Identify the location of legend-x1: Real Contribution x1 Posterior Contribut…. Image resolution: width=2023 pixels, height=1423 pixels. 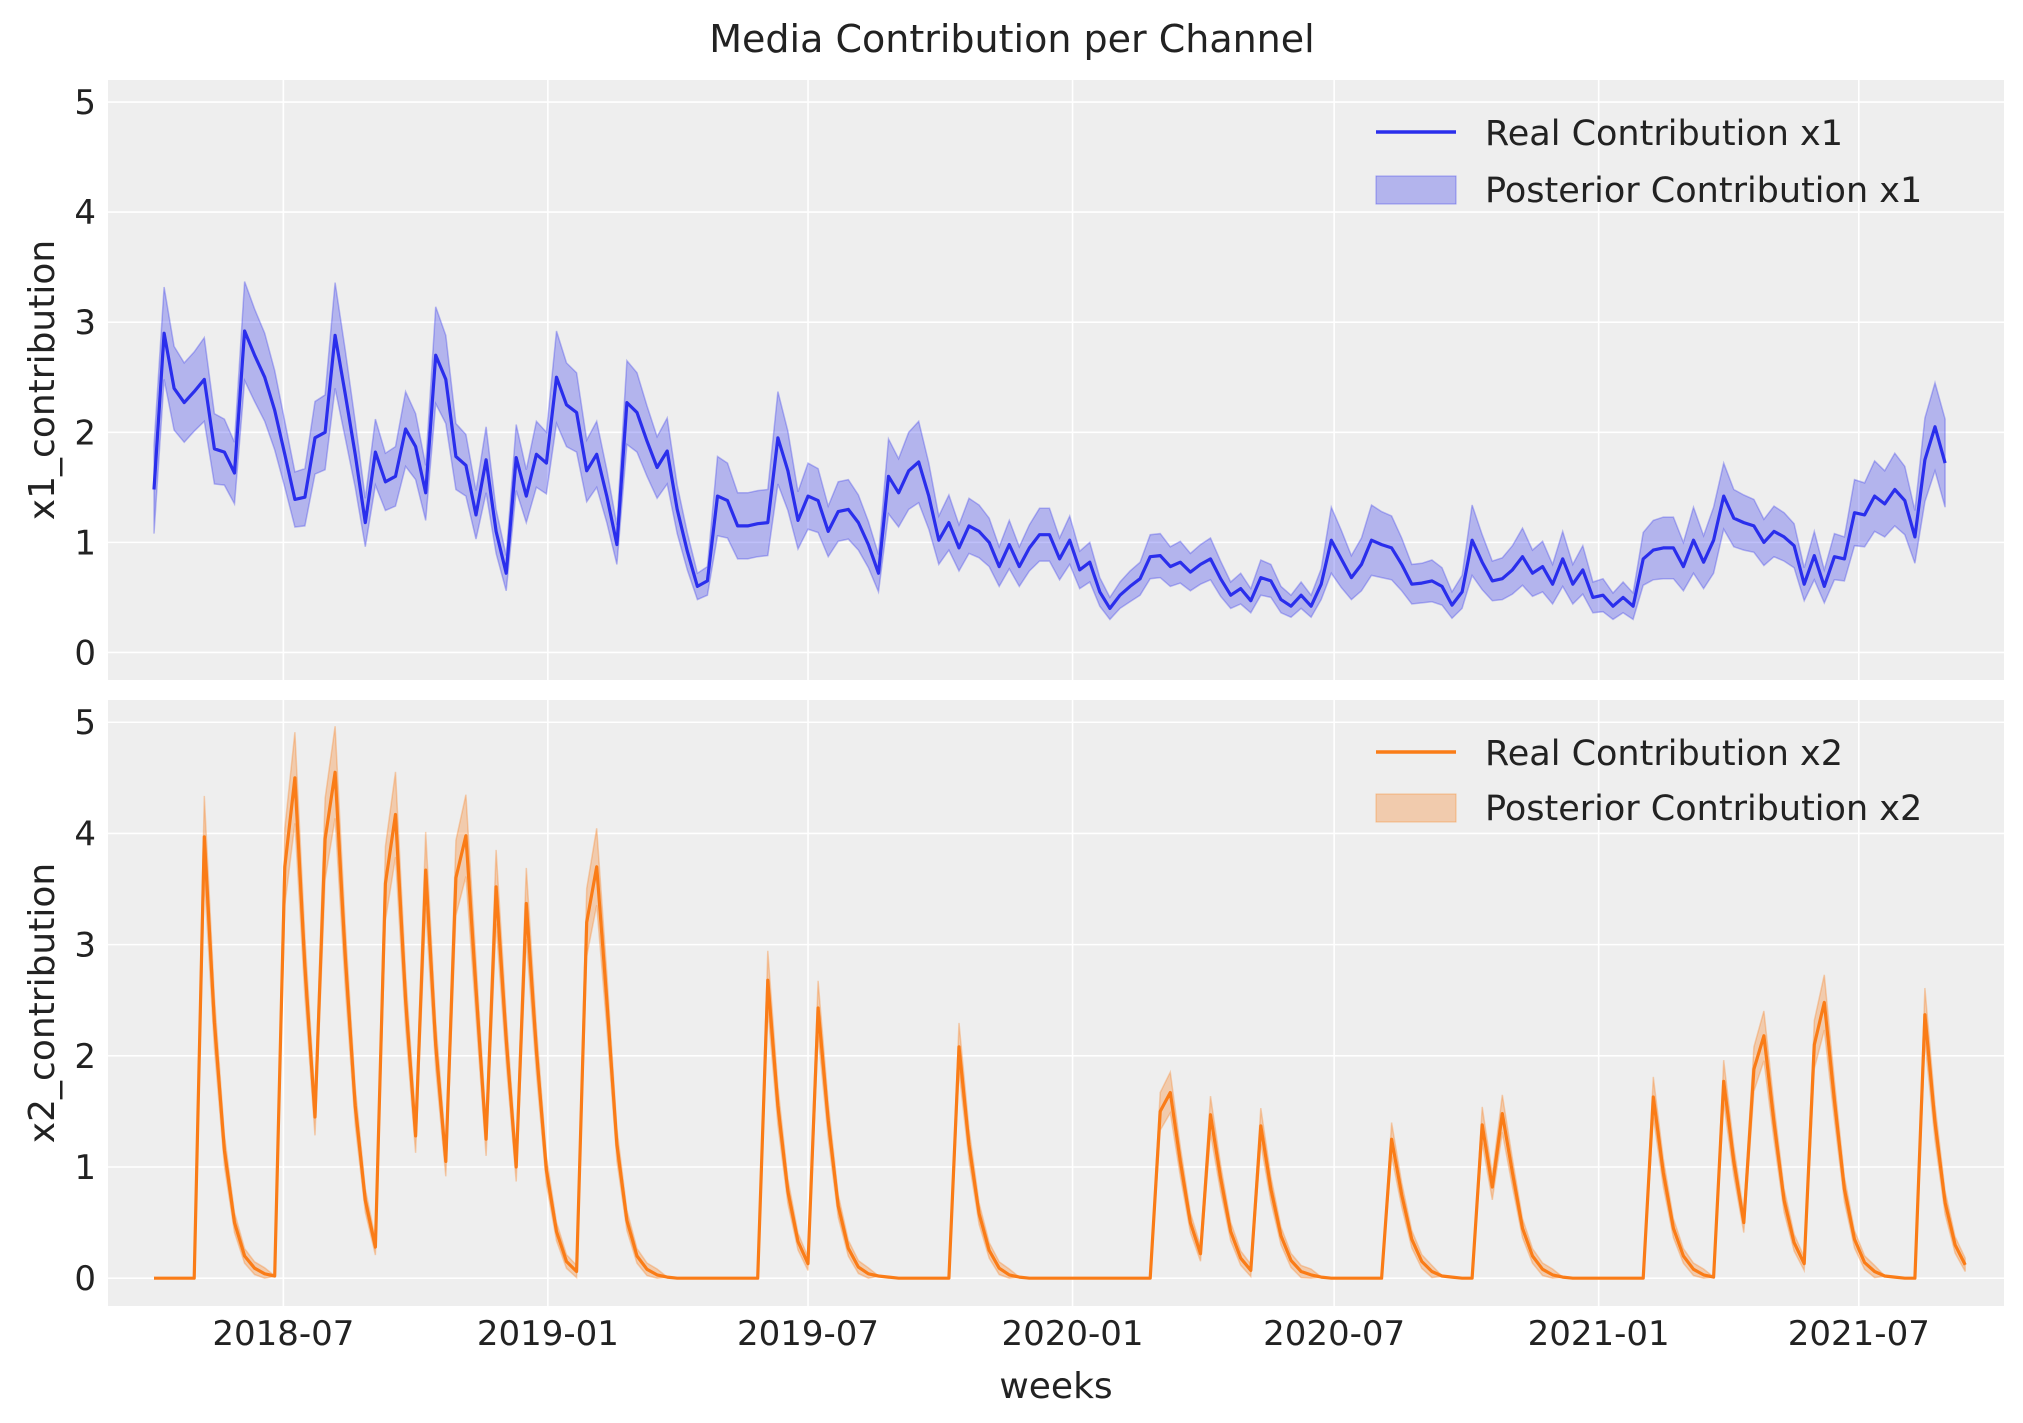
(1648, 162).